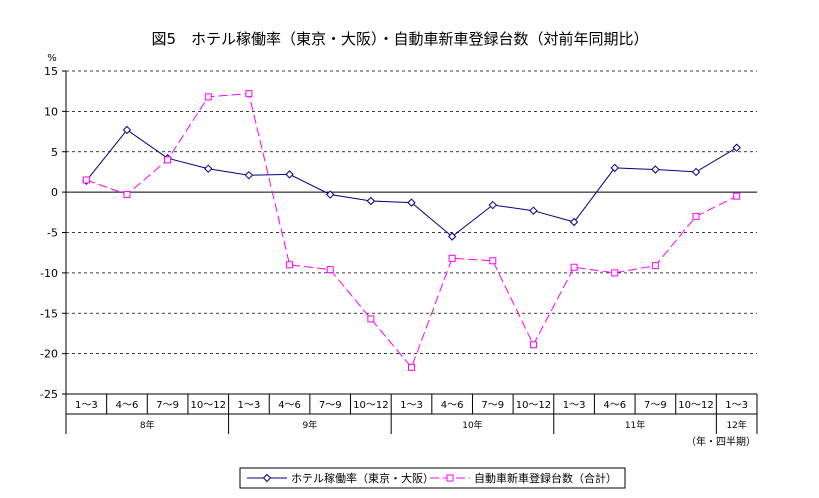 The width and height of the screenshot is (819, 498). I want to click on y-tick-label: -10, so click(49, 273).